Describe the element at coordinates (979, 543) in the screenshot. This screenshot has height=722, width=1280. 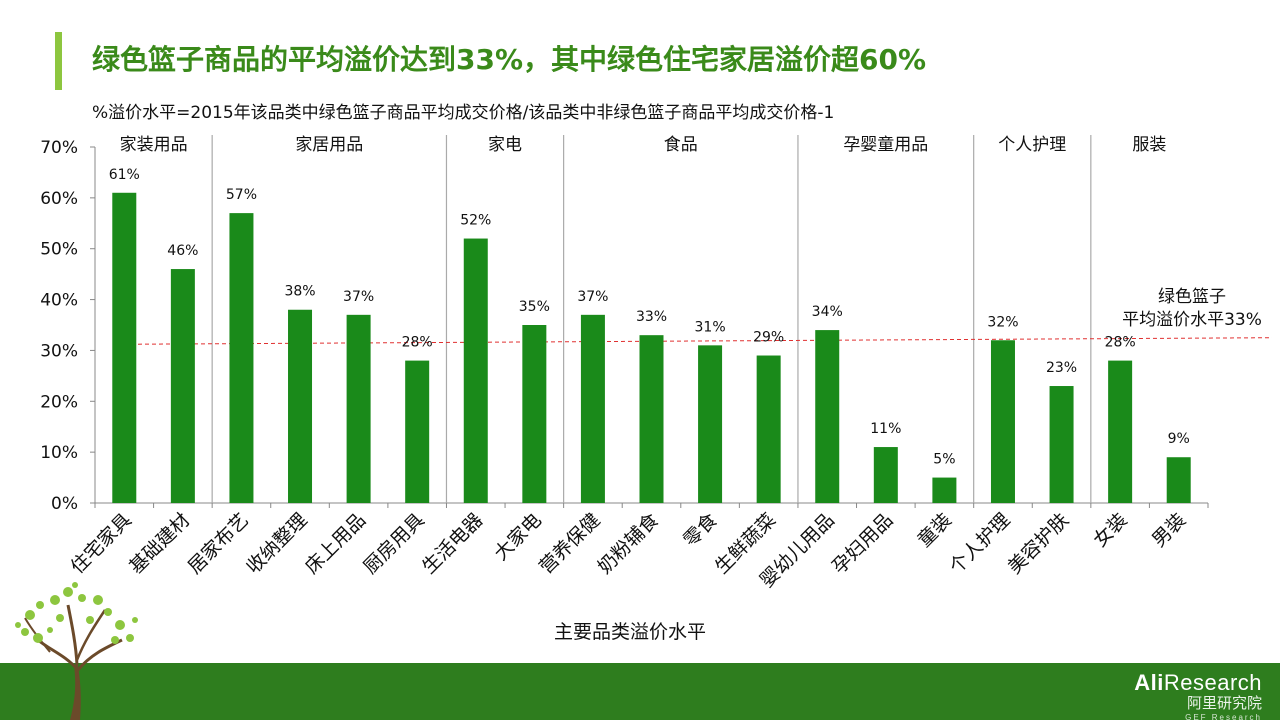
I see `x-tick-label: 个人护理` at that location.